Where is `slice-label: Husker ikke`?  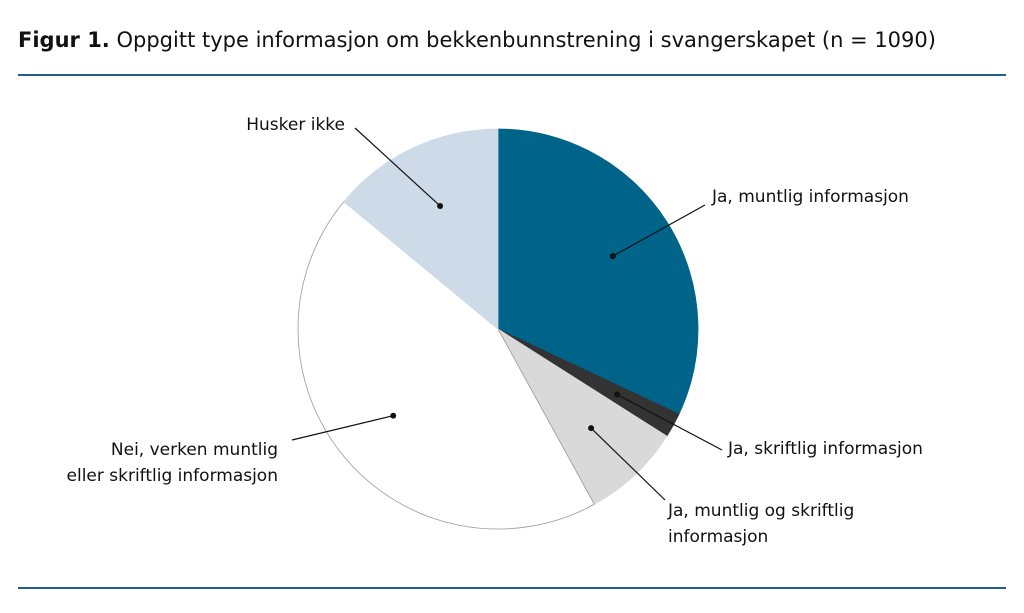 slice-label: Husker ikke is located at coordinates (295, 125).